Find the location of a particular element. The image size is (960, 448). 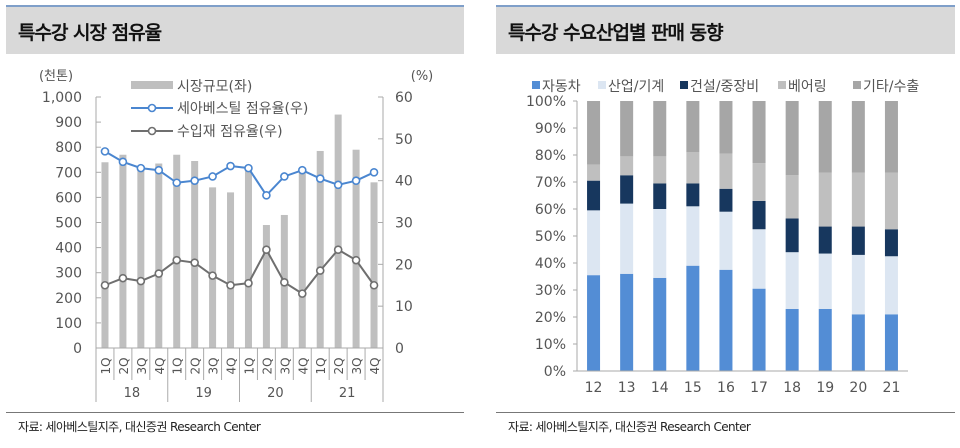

left-y-tick-label: 600 is located at coordinates (68, 198).